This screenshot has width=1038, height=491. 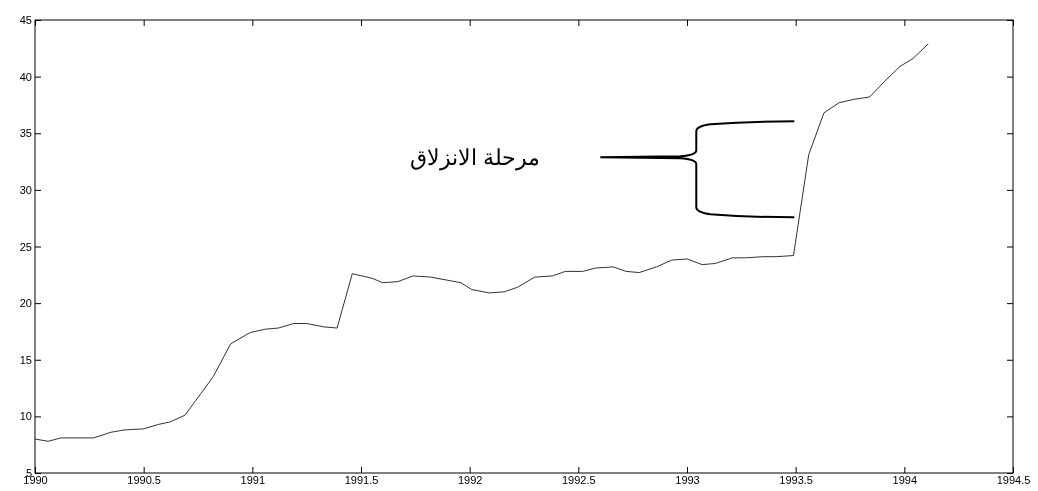 What do you see at coordinates (470, 479) in the screenshot?
I see `x-tick-label: 1992` at bounding box center [470, 479].